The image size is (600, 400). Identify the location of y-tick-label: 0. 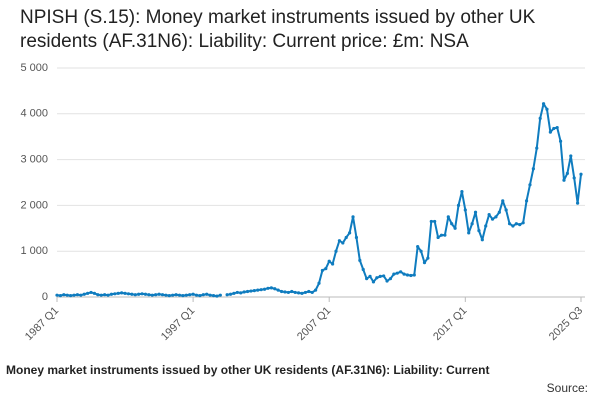
(45, 297).